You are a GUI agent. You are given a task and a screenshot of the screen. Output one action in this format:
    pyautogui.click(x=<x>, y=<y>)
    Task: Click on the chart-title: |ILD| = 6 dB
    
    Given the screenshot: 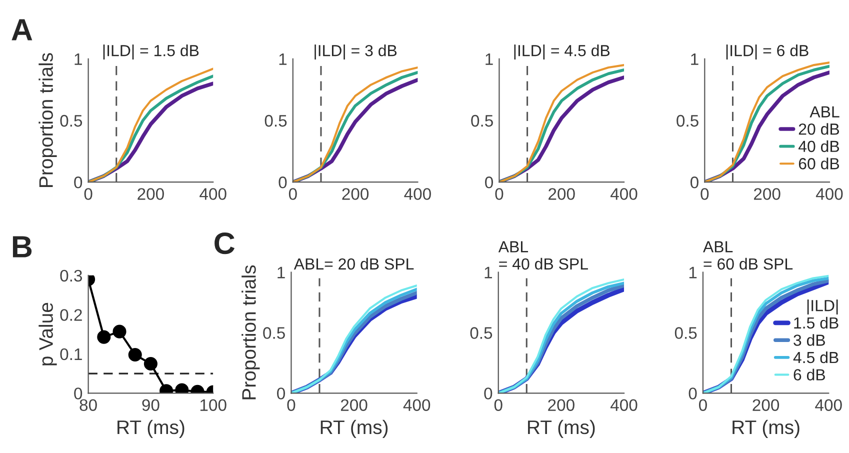 What is the action you would take?
    pyautogui.click(x=767, y=52)
    